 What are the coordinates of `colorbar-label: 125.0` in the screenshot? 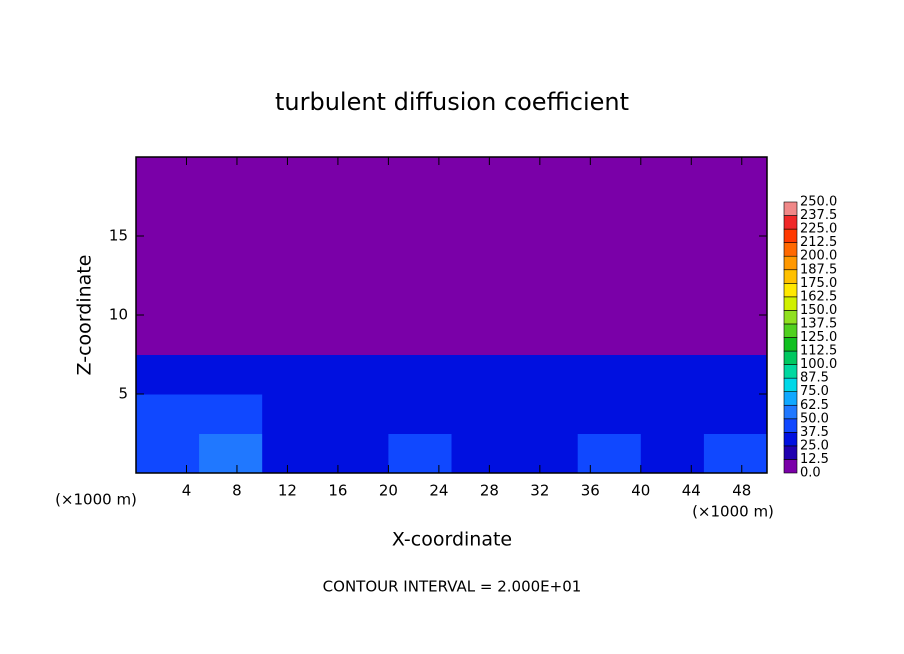 It's located at (818, 337).